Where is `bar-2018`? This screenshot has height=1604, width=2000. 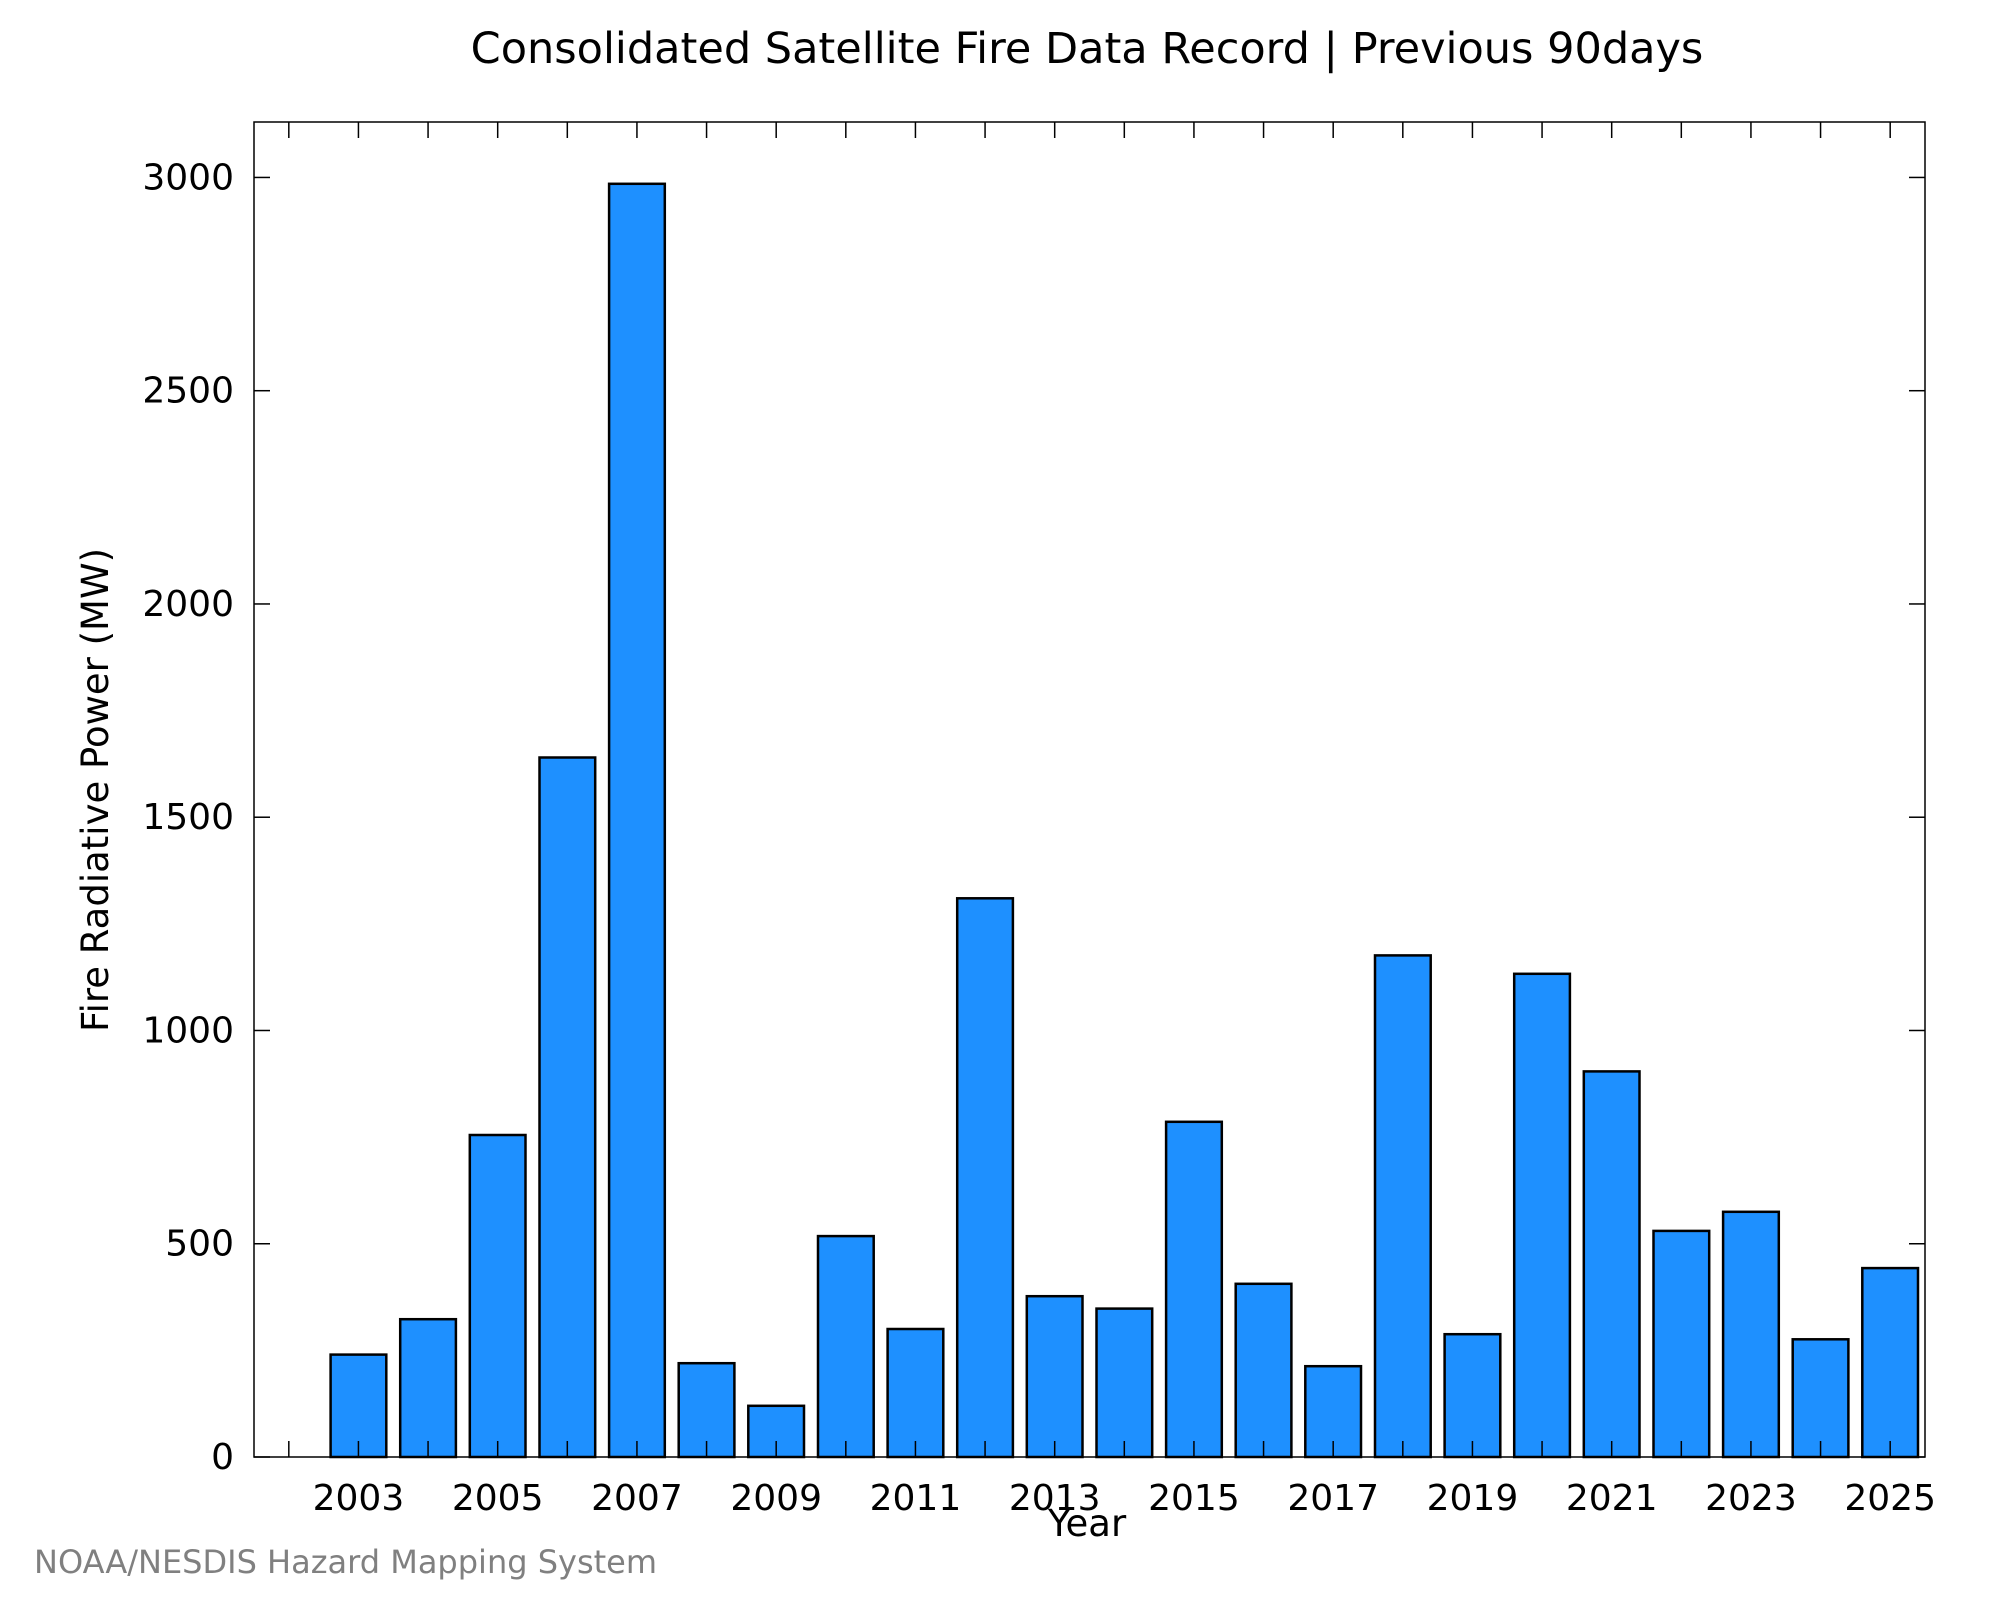
bar-2018 is located at coordinates (1402, 1206).